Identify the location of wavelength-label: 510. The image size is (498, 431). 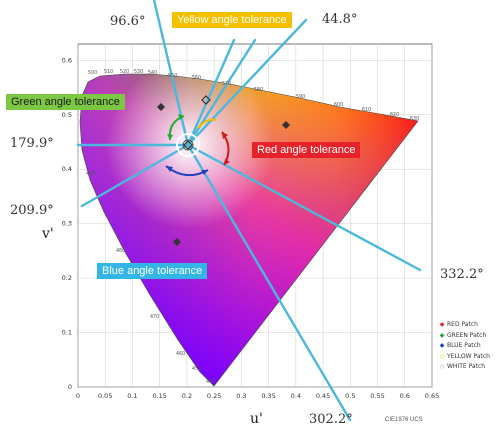
(108, 72).